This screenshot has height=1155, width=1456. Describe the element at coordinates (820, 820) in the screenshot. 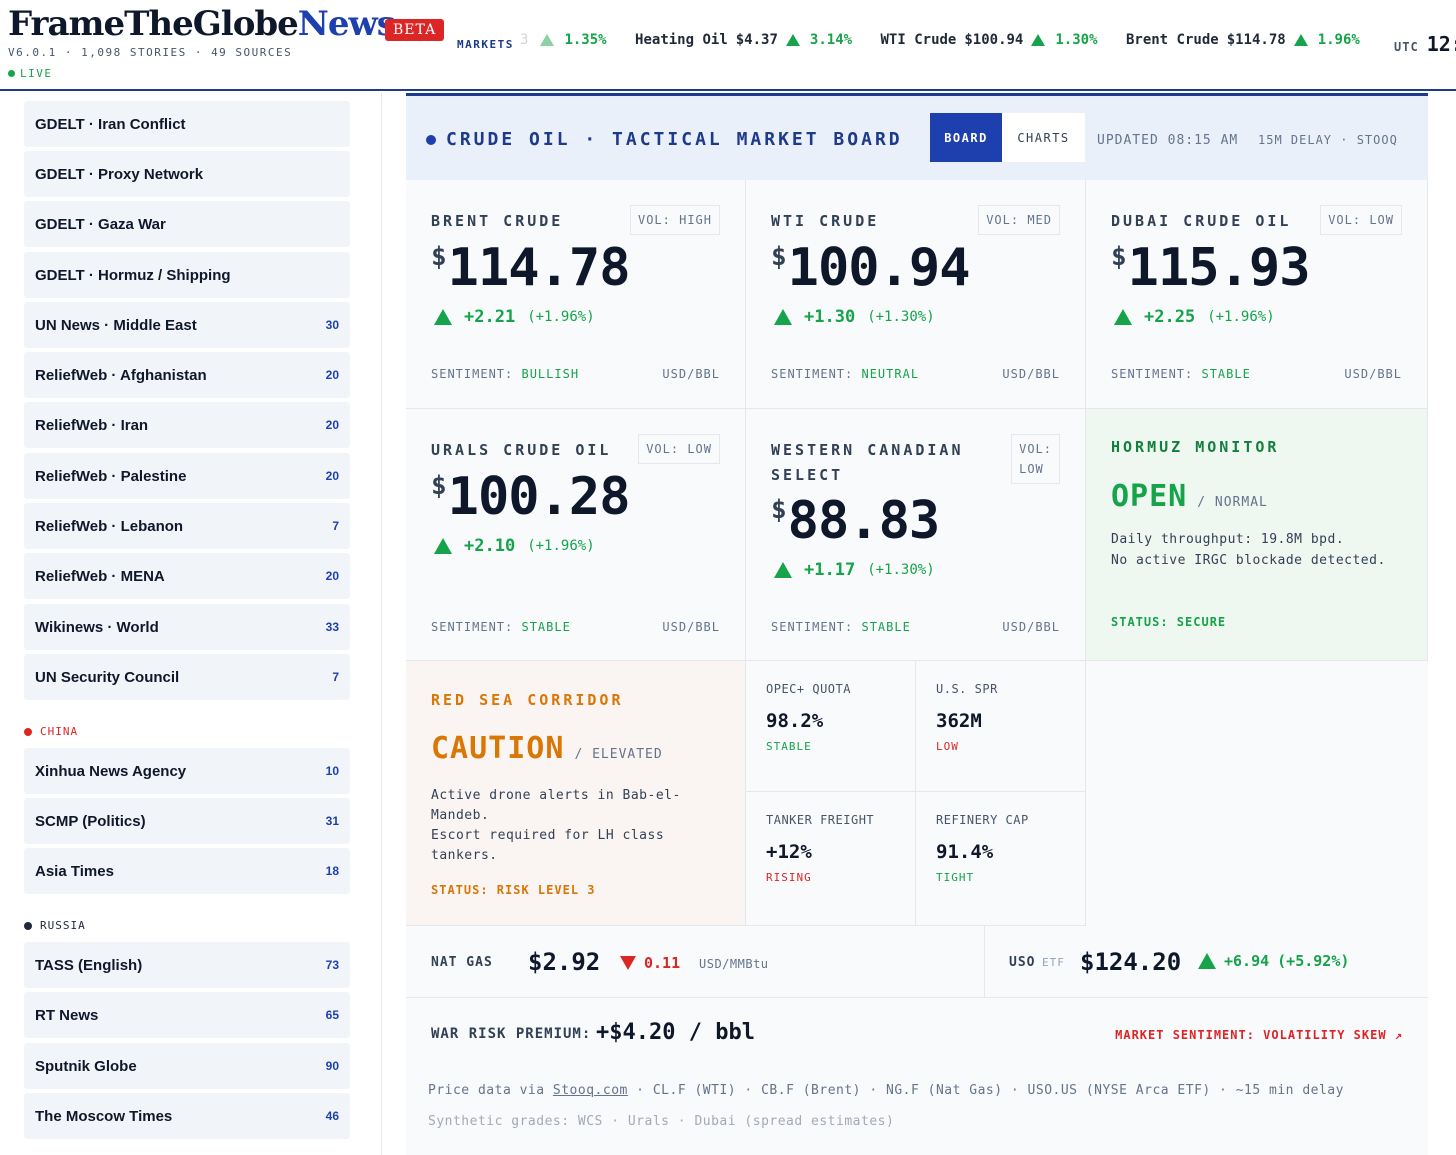

I see `metric-label: TANKER FREIGHT` at that location.